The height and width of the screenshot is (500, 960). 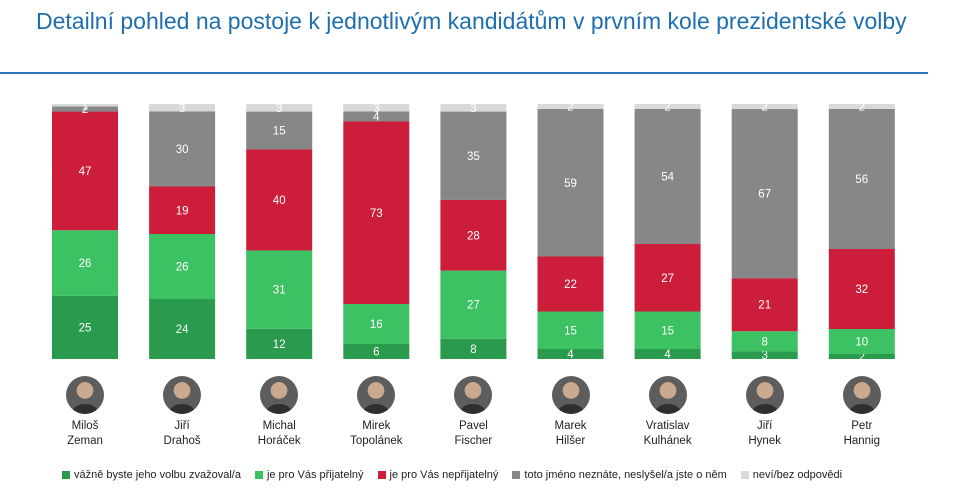 I want to click on legend-label: je pro Vás přijatelný, so click(x=315, y=475).